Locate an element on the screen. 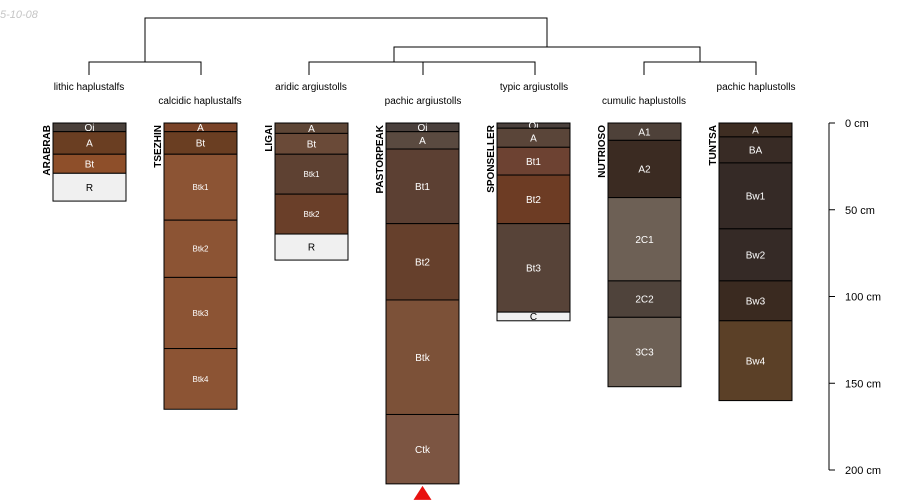 The width and height of the screenshot is (900, 500). horizon-label: 2C1 is located at coordinates (644, 240).